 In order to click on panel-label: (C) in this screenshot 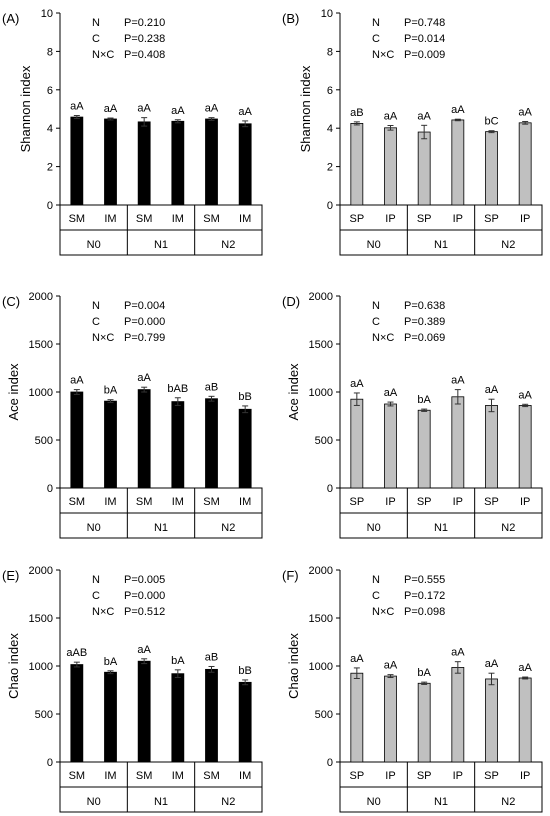, I will do `click(11, 301)`.